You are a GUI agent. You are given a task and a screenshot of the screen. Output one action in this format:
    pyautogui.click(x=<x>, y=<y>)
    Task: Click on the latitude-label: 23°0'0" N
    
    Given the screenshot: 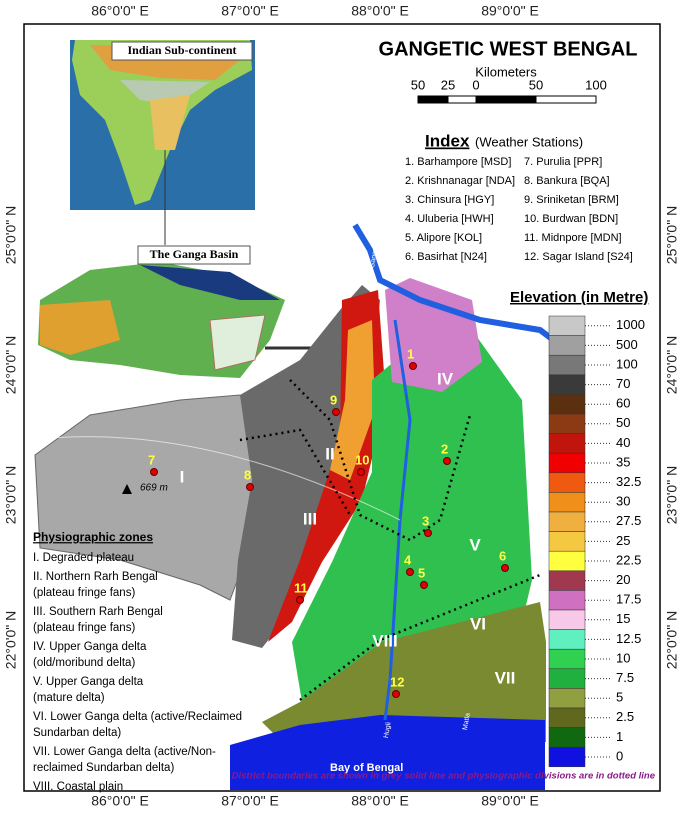 What is the action you would take?
    pyautogui.click(x=11, y=495)
    